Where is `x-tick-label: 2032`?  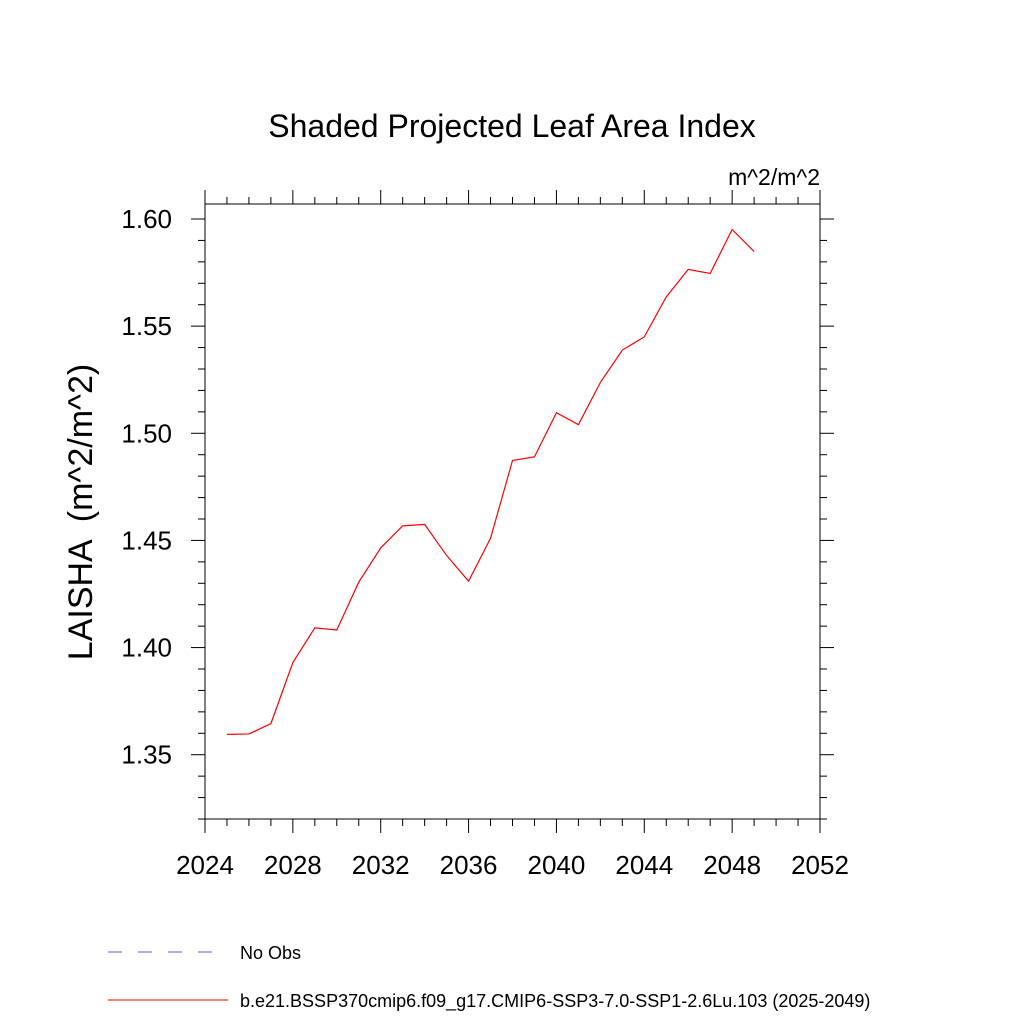 x-tick-label: 2032 is located at coordinates (381, 865).